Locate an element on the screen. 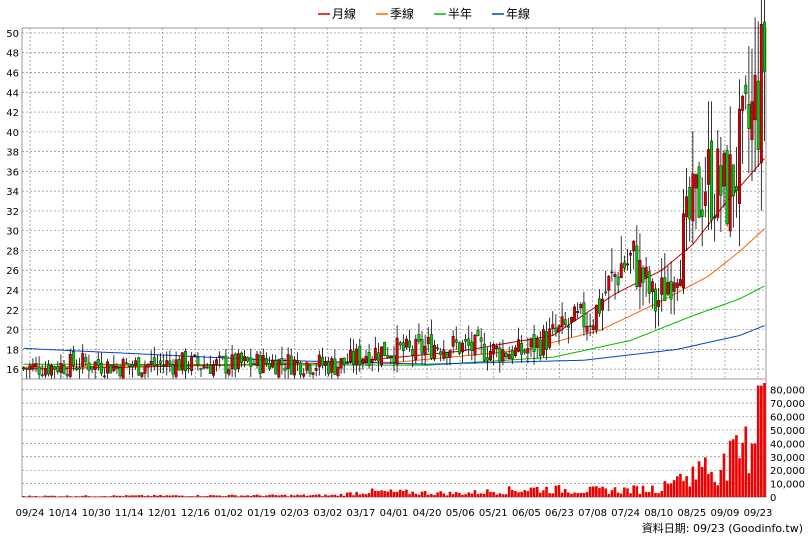 This screenshot has width=808, height=540. date-tick-0: 09/24 is located at coordinates (30, 513).